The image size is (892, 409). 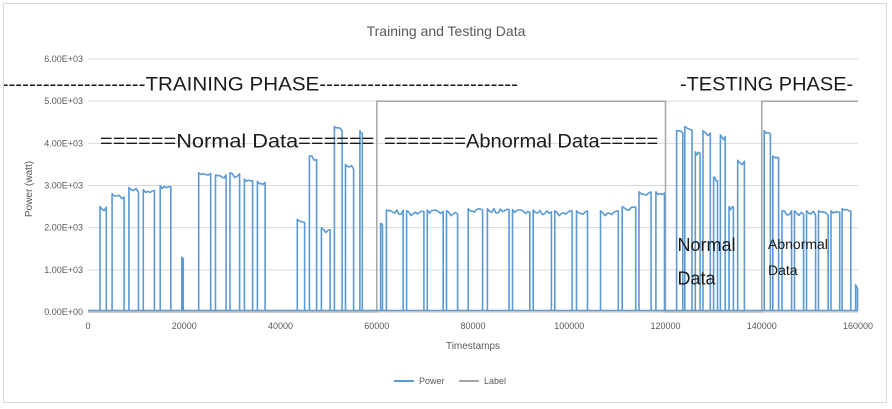 I want to click on y-tick-label: 2.00E+03, so click(x=63, y=228).